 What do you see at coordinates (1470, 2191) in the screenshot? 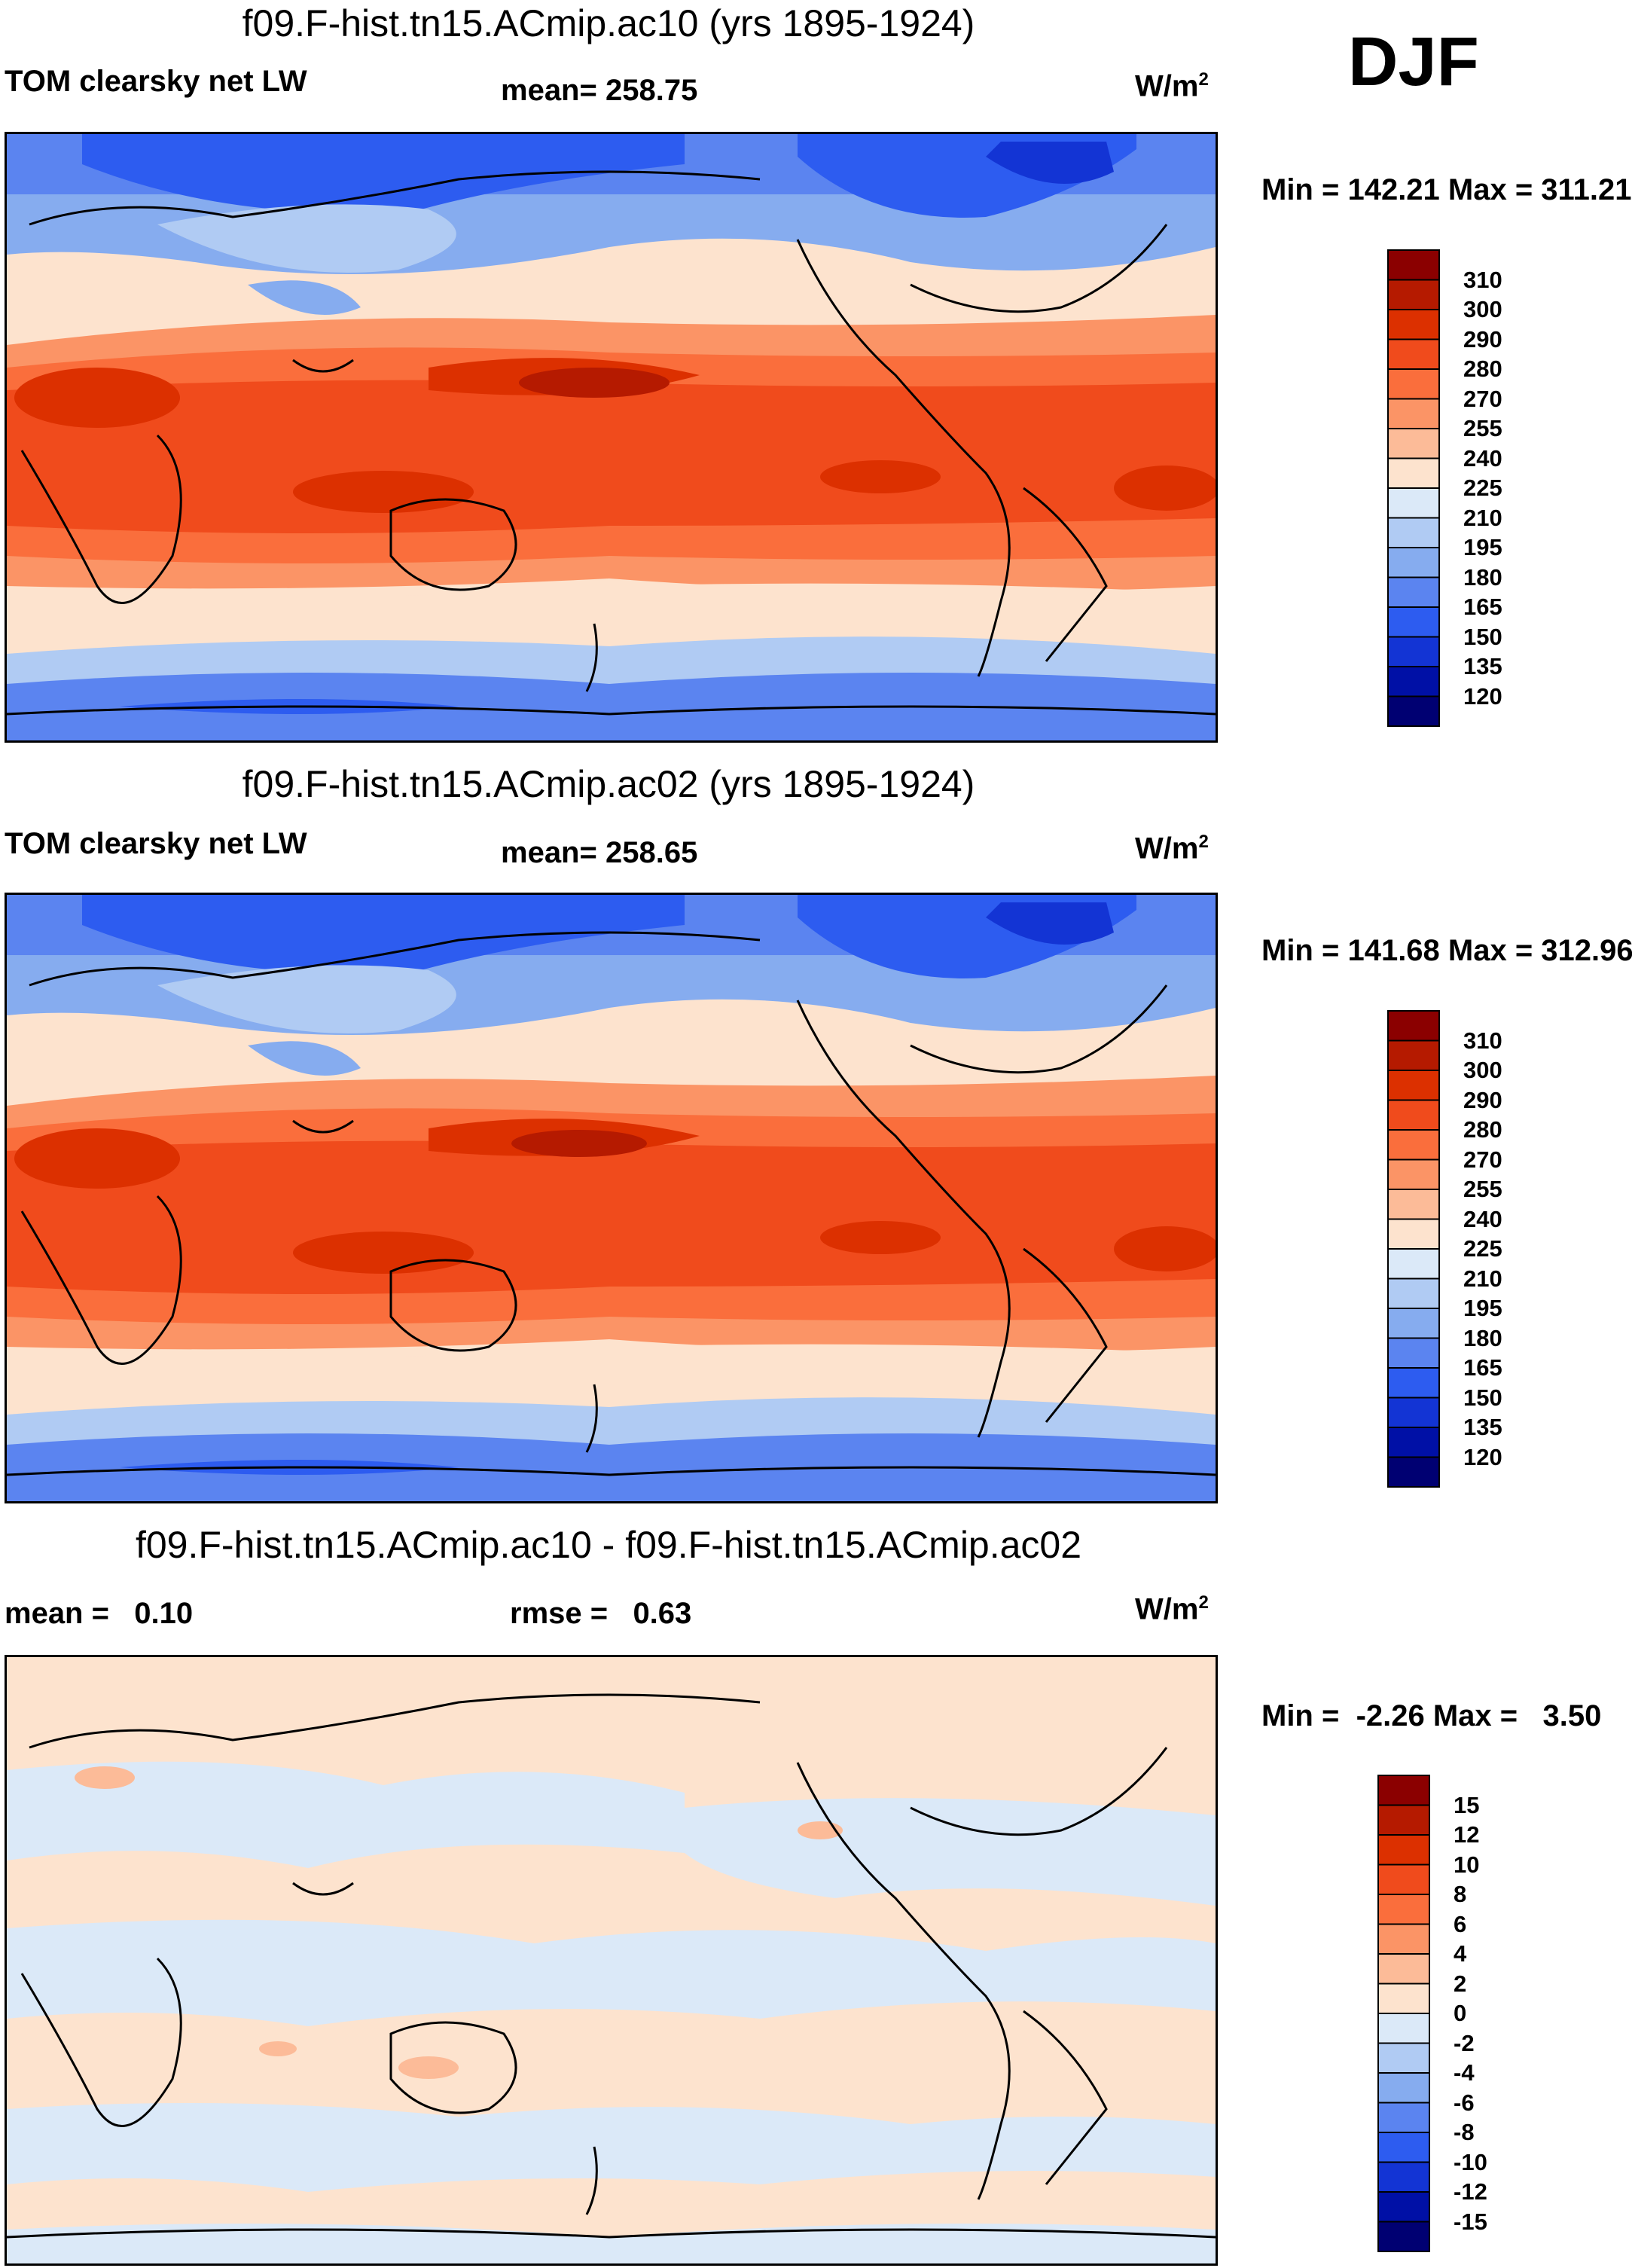
I see `colorbar-tick-label: -12` at bounding box center [1470, 2191].